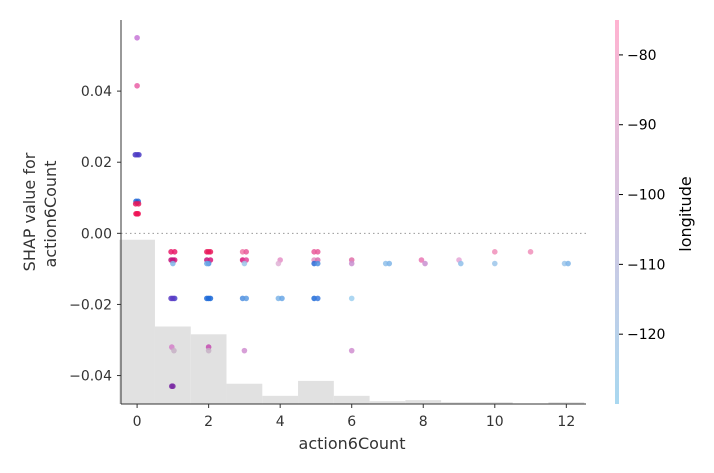 The height and width of the screenshot is (473, 714). What do you see at coordinates (617, 212) in the screenshot?
I see `colorbar` at bounding box center [617, 212].